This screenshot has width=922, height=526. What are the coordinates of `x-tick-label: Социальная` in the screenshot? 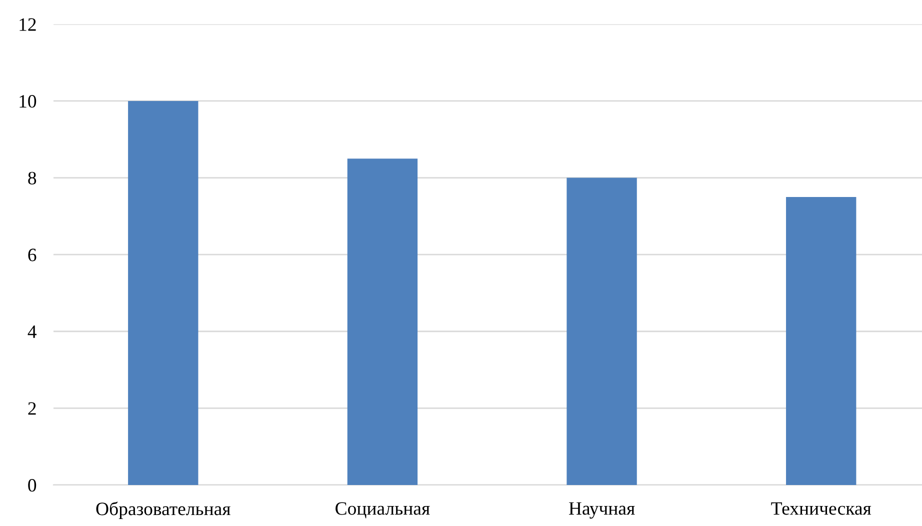 It's located at (383, 510).